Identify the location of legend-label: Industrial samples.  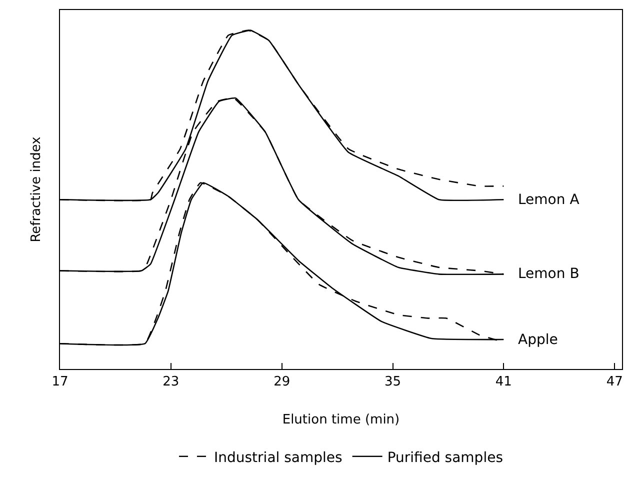
(278, 458).